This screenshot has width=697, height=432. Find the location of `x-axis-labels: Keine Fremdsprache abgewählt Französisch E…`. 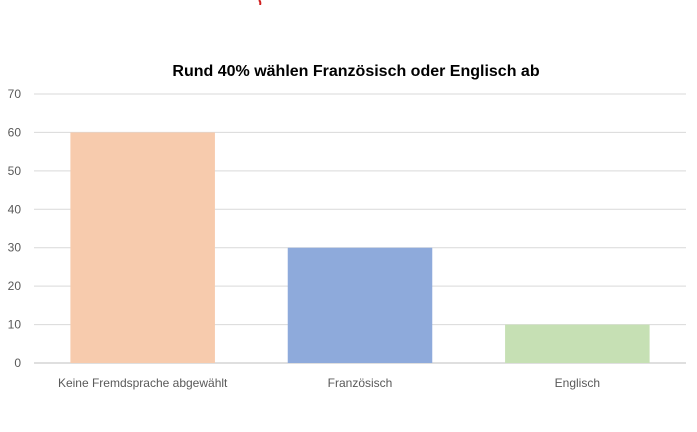

x-axis-labels: Keine Fremdsprache abgewählt Französisch E… is located at coordinates (329, 383).